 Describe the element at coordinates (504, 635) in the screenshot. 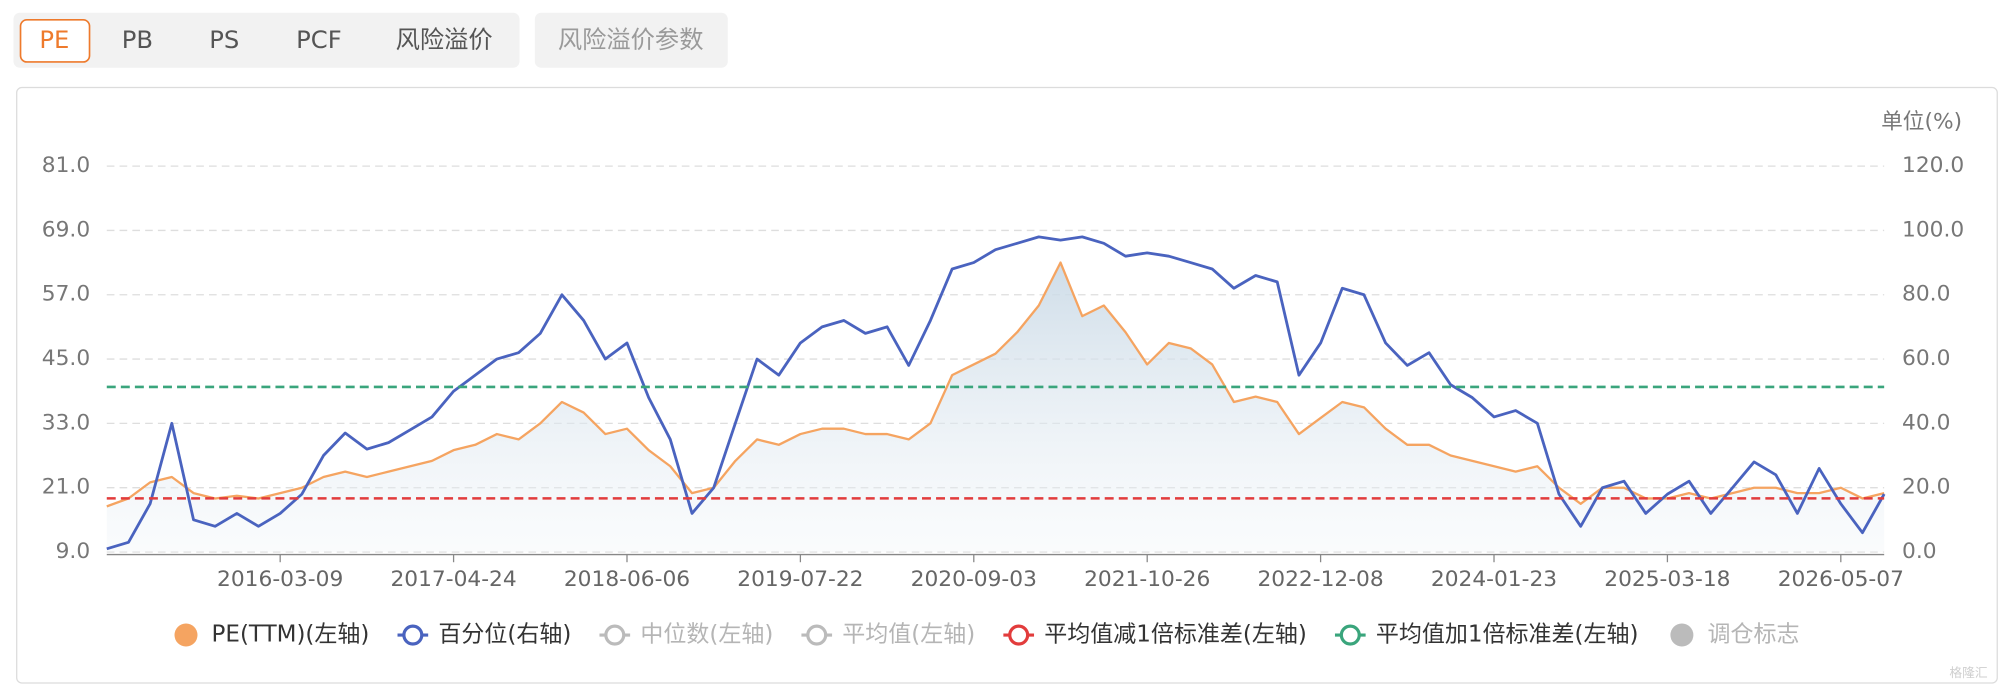

I see `legend-label: 百分位(右轴)` at that location.